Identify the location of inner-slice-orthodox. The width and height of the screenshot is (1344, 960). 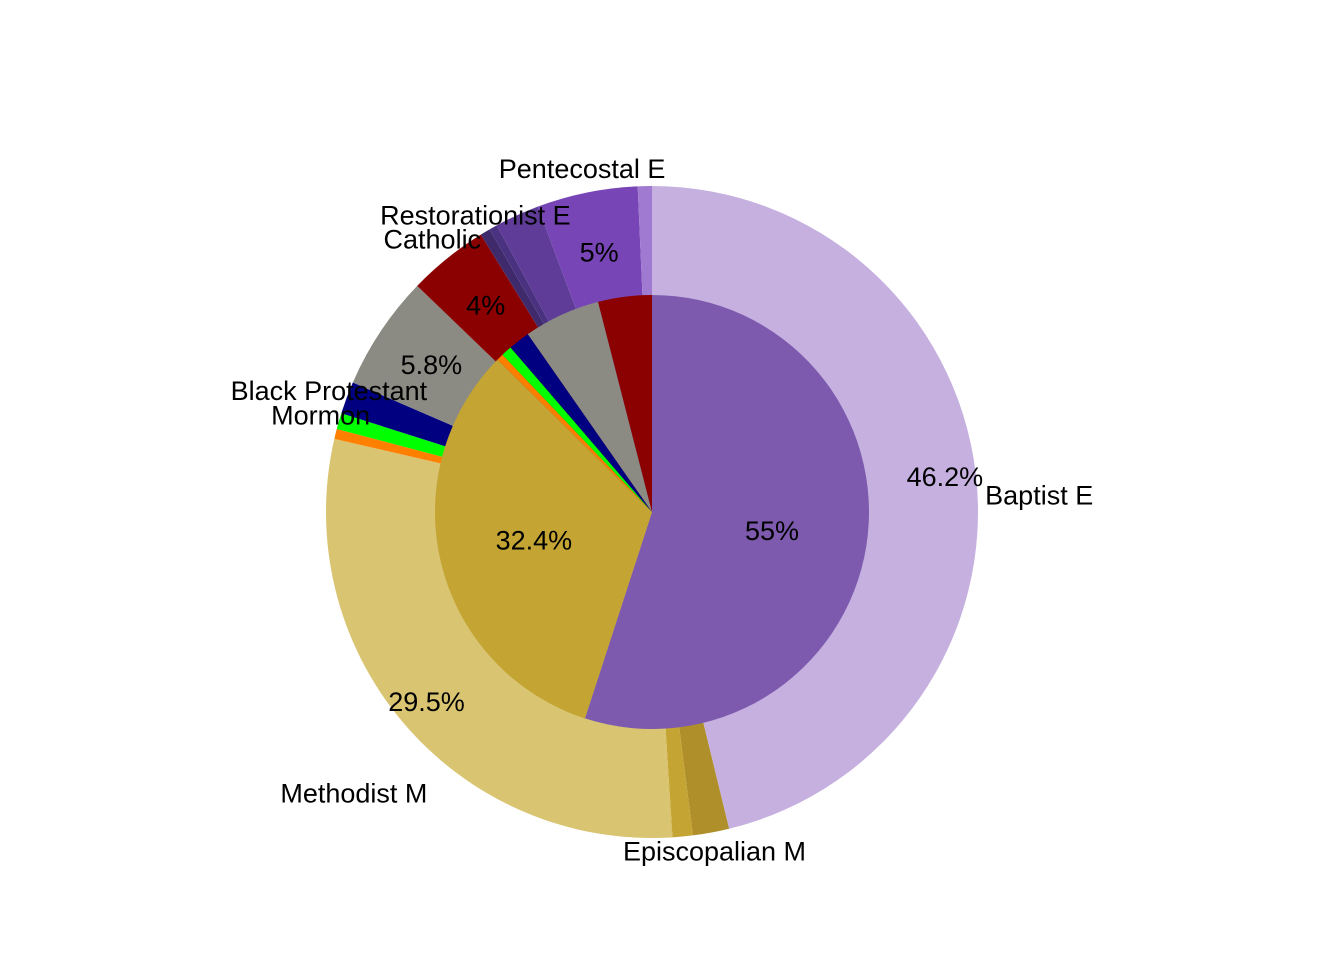
(574, 433).